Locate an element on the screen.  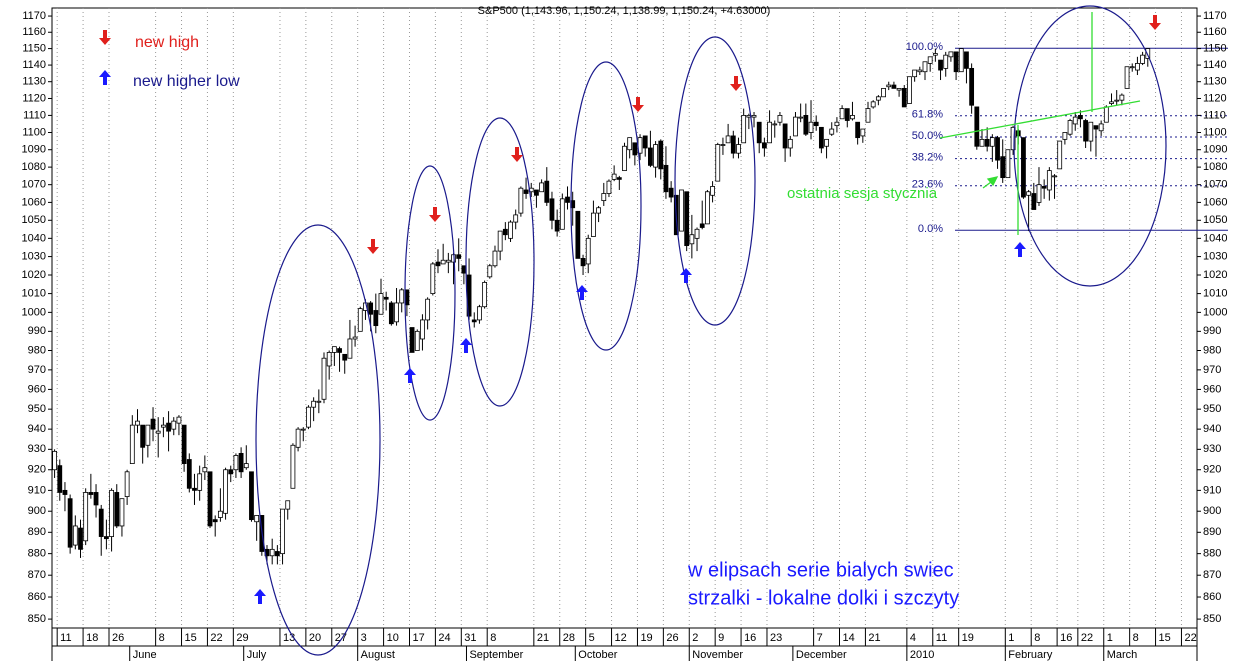
month-label: August is located at coordinates (378, 655).